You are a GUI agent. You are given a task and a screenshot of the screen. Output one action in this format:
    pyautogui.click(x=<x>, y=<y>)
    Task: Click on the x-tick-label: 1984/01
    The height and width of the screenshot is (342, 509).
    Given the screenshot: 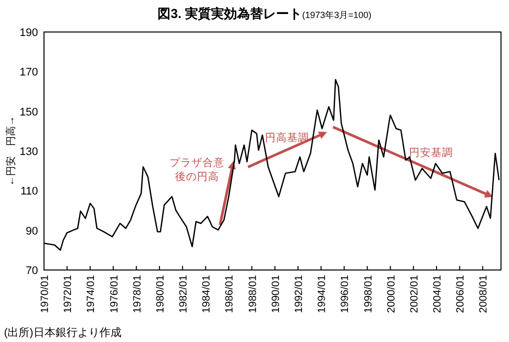 What is the action you would take?
    pyautogui.click(x=206, y=293)
    